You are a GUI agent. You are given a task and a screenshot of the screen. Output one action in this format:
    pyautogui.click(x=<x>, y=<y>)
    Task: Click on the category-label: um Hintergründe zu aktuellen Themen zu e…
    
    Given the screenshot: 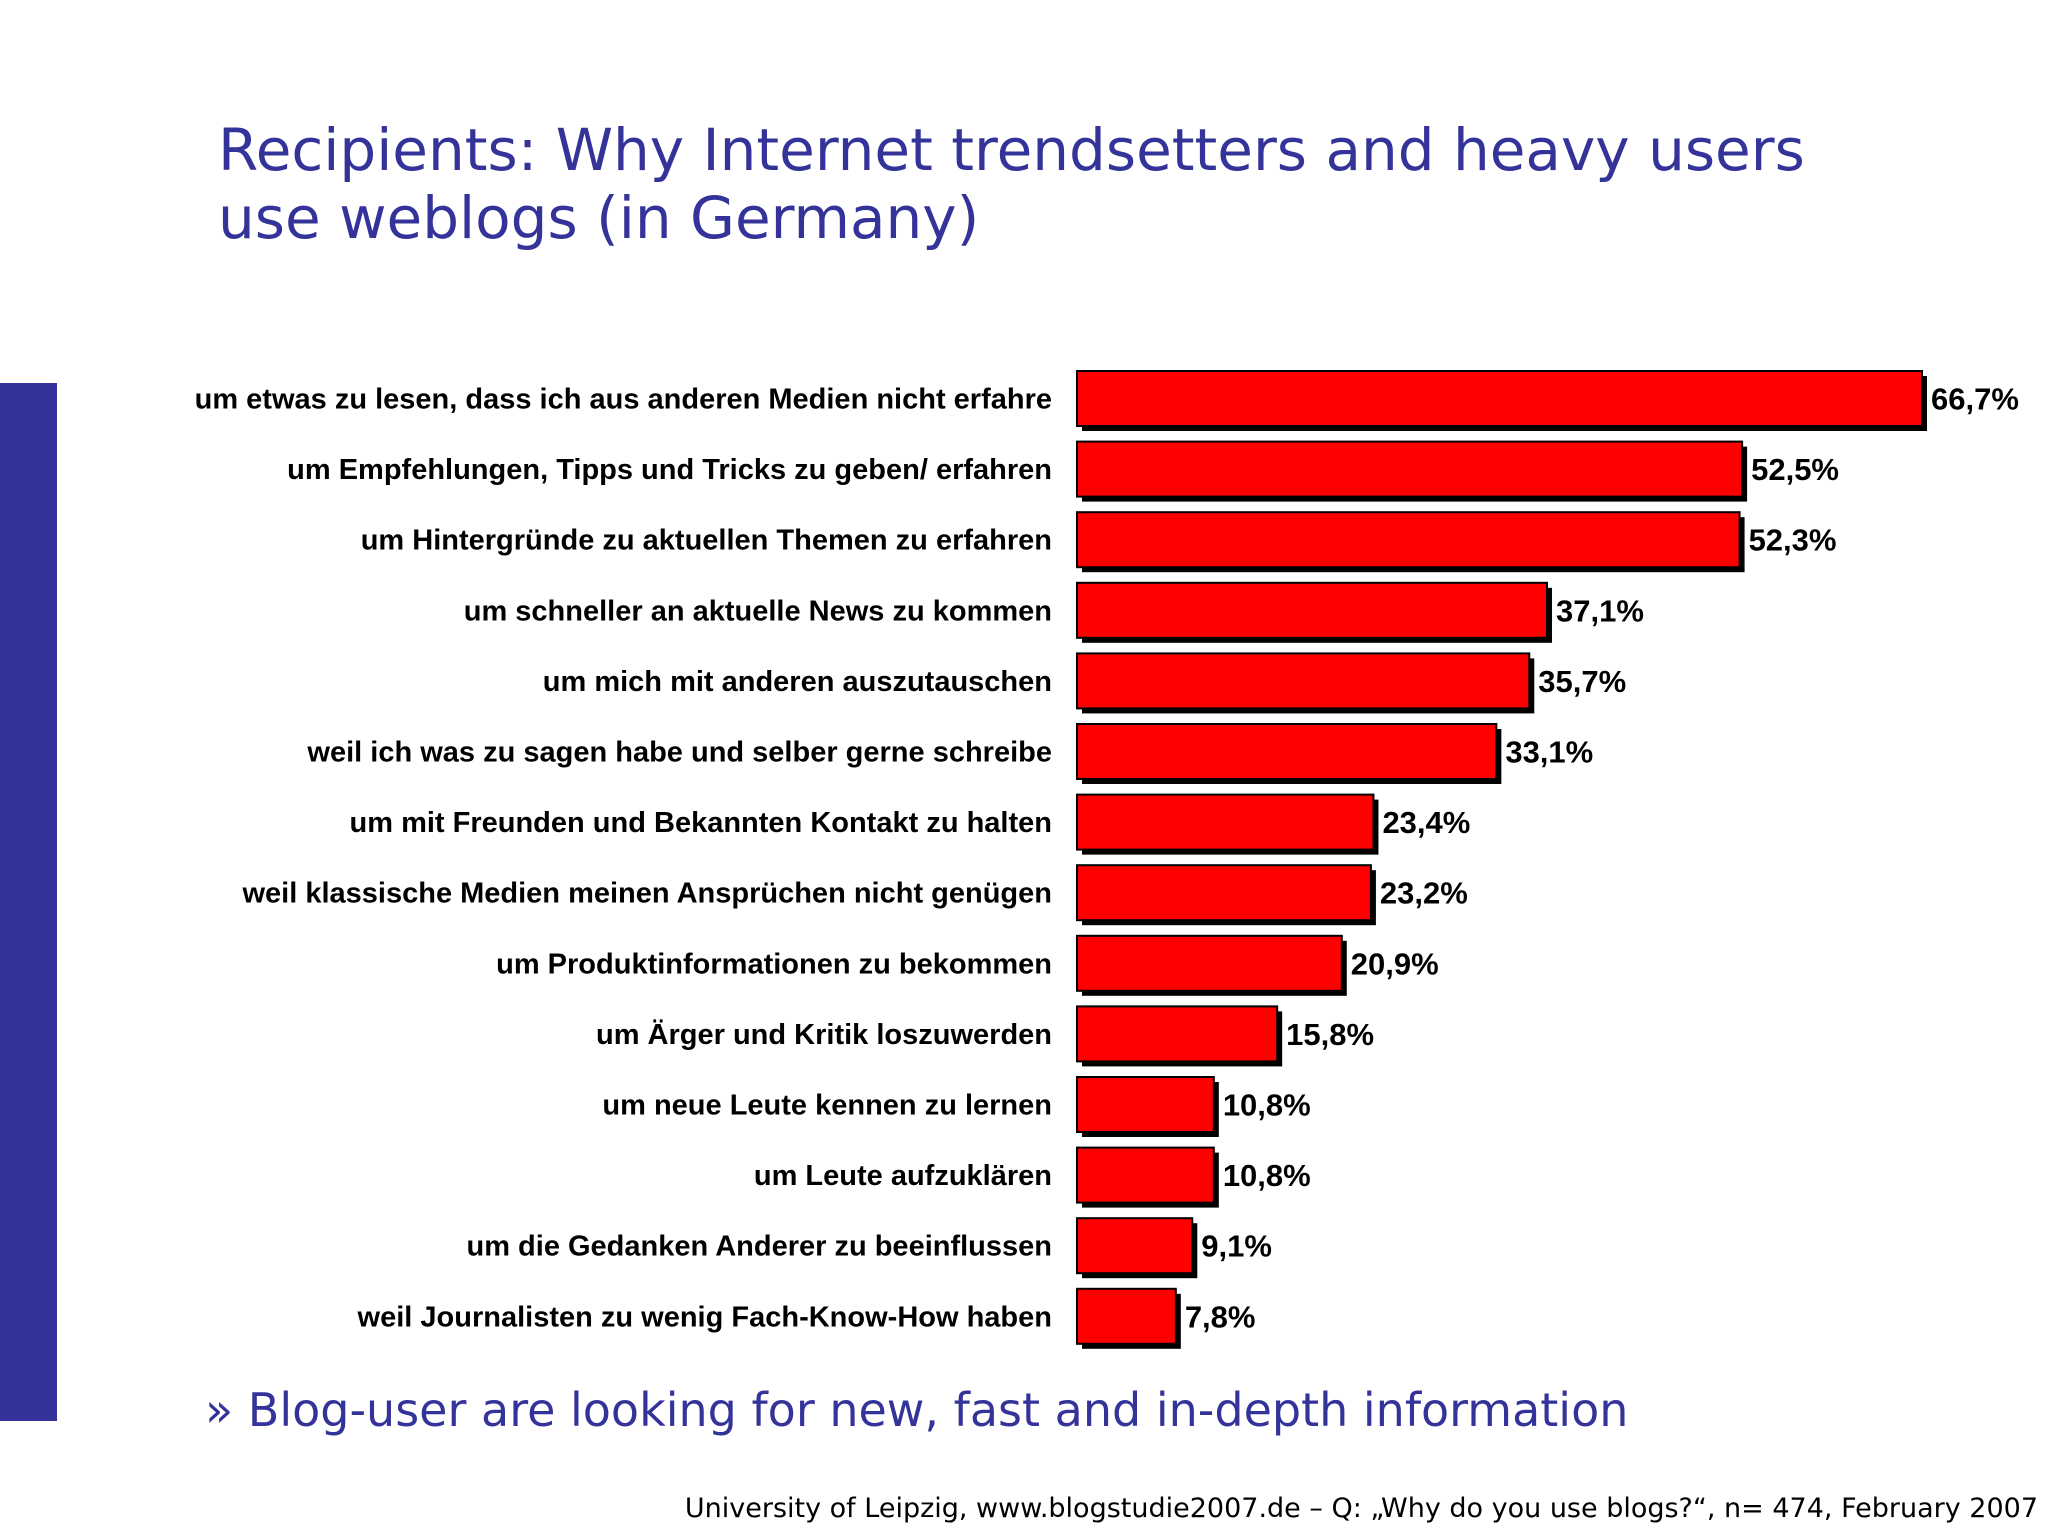 What is the action you would take?
    pyautogui.click(x=706, y=541)
    